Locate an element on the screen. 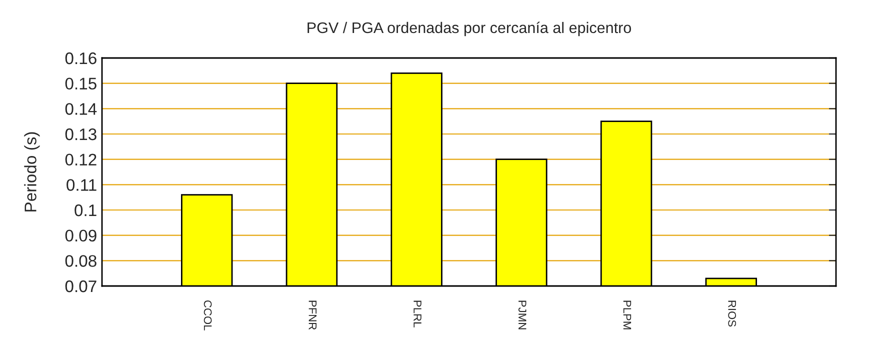 Image resolution: width=870 pixels, height=350 pixels. x-tick-label: PFNR is located at coordinates (312, 315).